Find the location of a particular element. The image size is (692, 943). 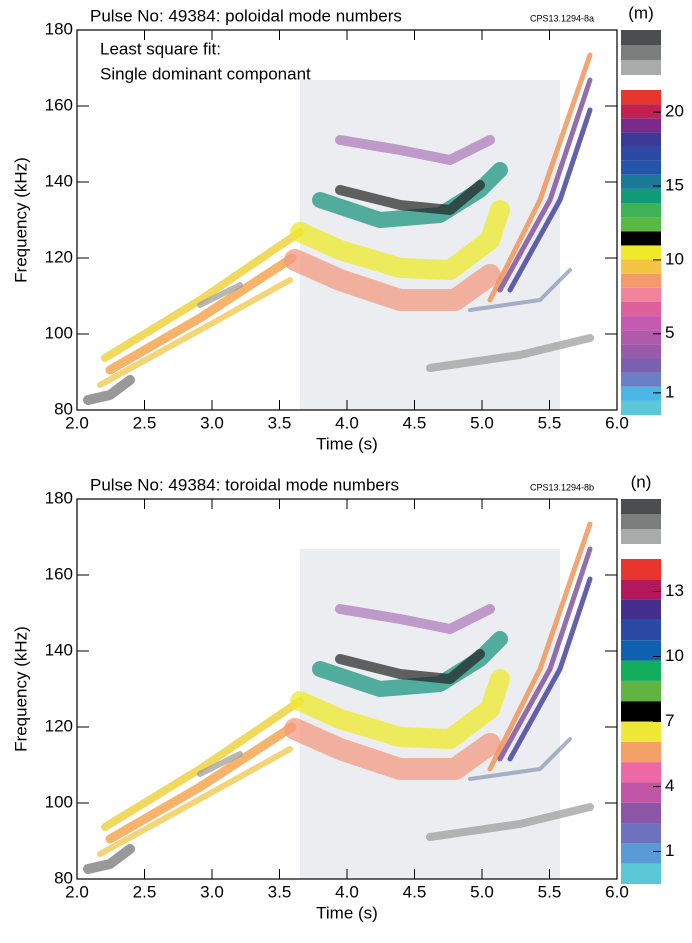

colorbar-tick-label: 4 is located at coordinates (669, 785).